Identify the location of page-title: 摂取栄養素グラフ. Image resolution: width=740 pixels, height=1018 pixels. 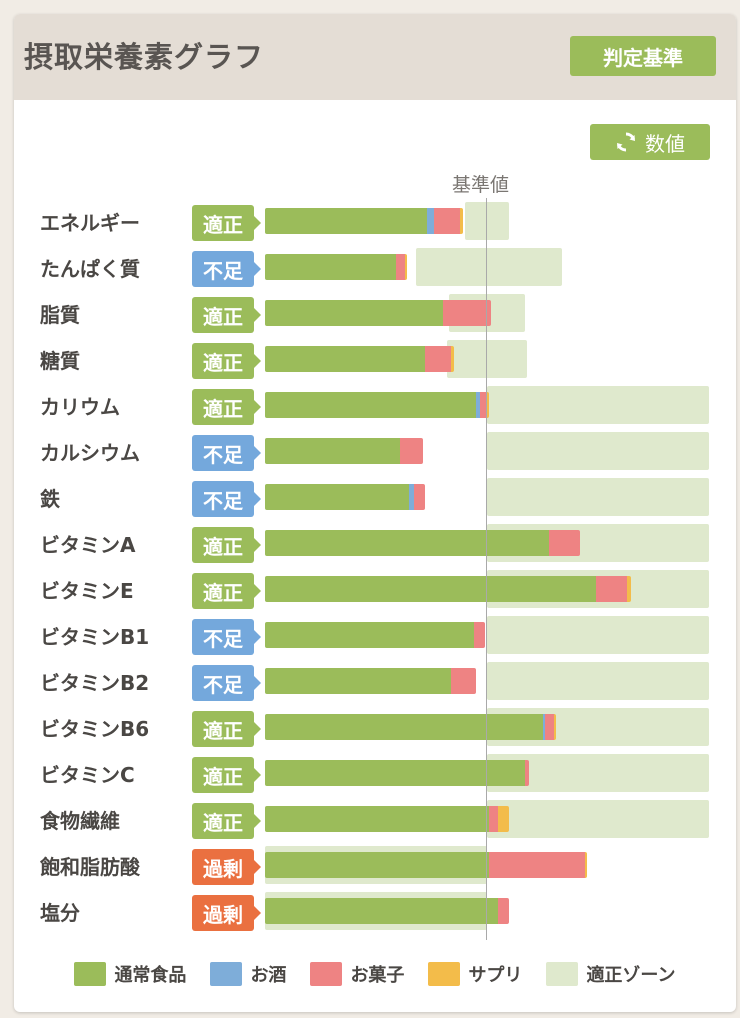
(144, 57).